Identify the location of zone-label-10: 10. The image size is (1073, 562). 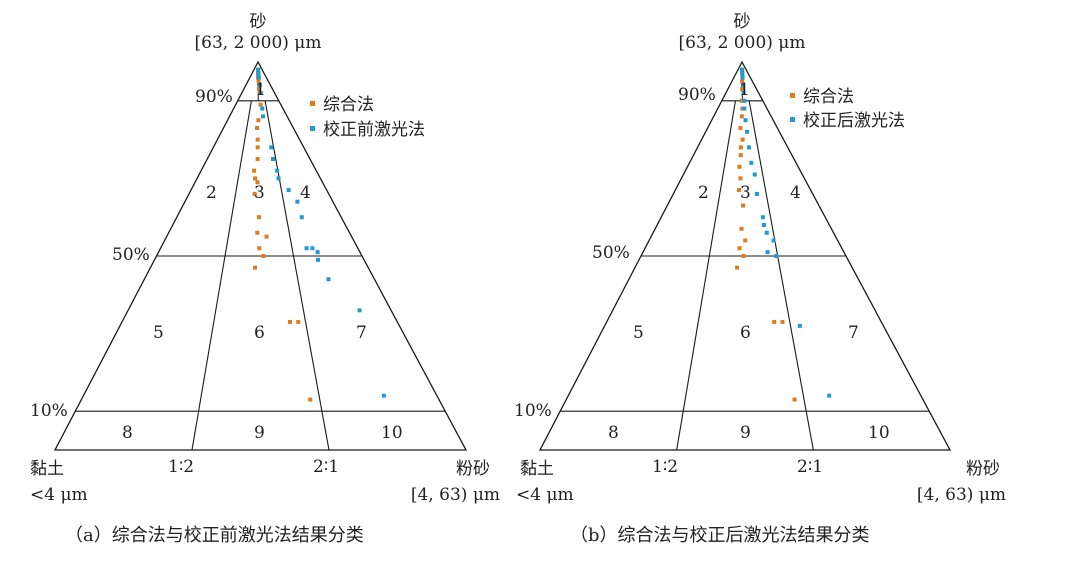
(392, 433).